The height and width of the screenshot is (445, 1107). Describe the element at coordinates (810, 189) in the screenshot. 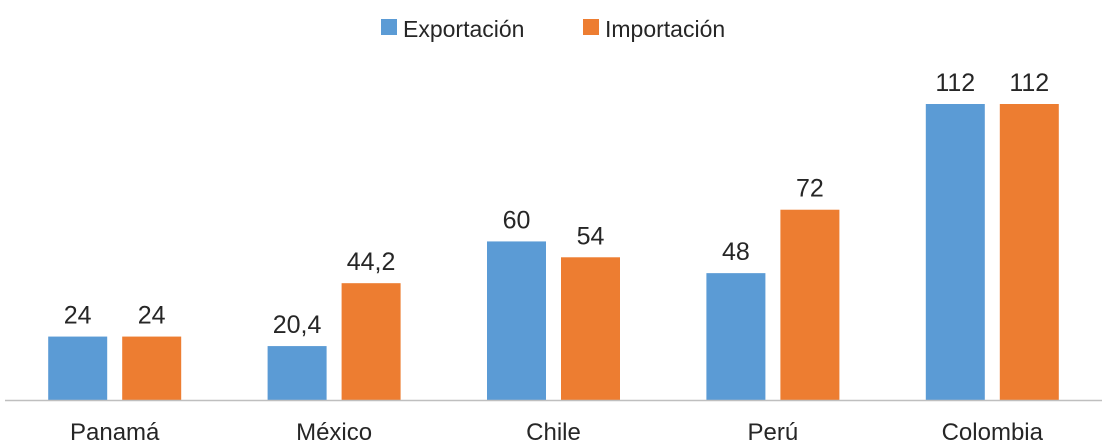

I see `value-label-importacion-4: 72` at that location.